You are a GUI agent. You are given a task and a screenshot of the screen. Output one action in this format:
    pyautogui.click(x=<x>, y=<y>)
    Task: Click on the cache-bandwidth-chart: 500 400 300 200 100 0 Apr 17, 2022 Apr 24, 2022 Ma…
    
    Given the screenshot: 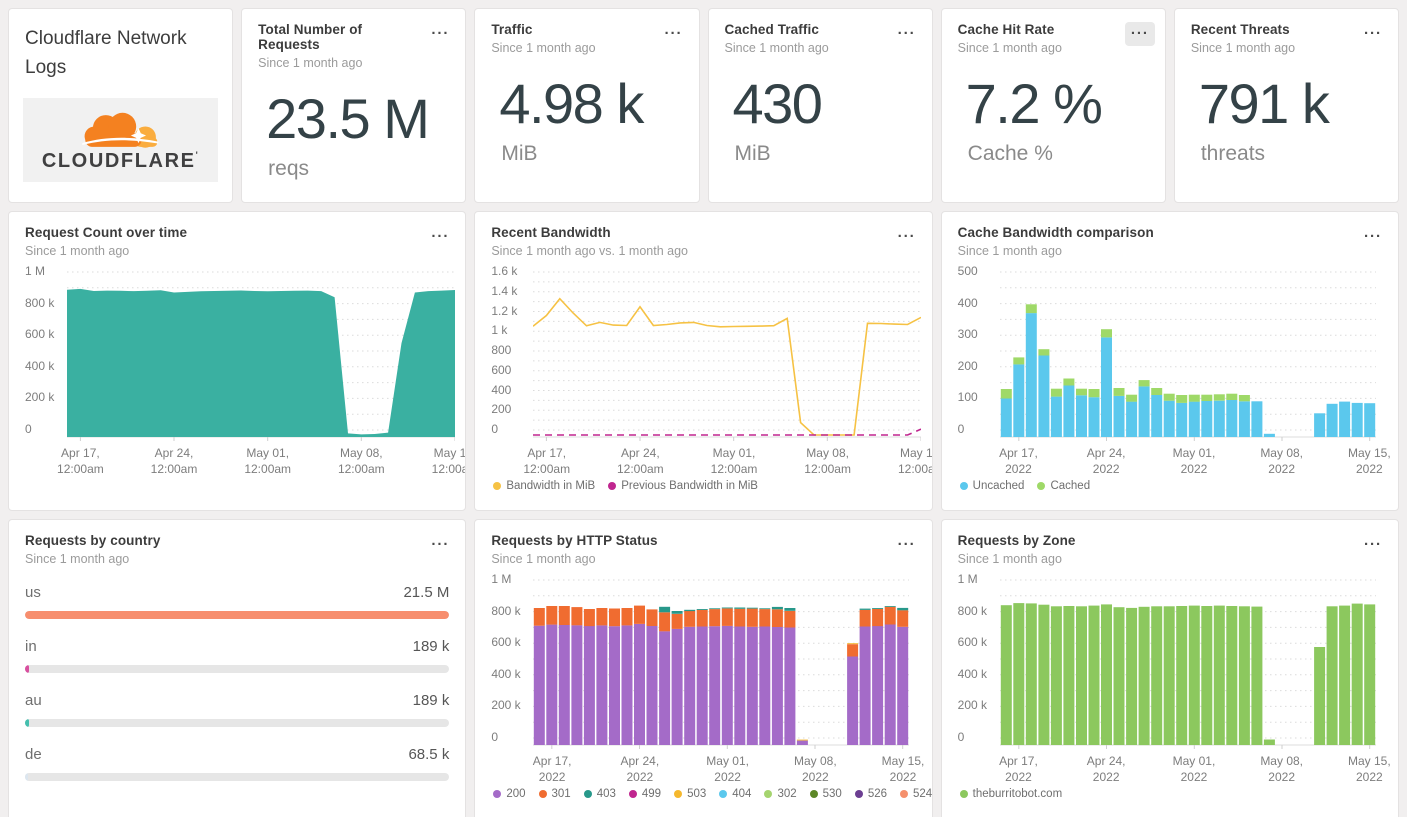 What is the action you would take?
    pyautogui.click(x=1174, y=387)
    